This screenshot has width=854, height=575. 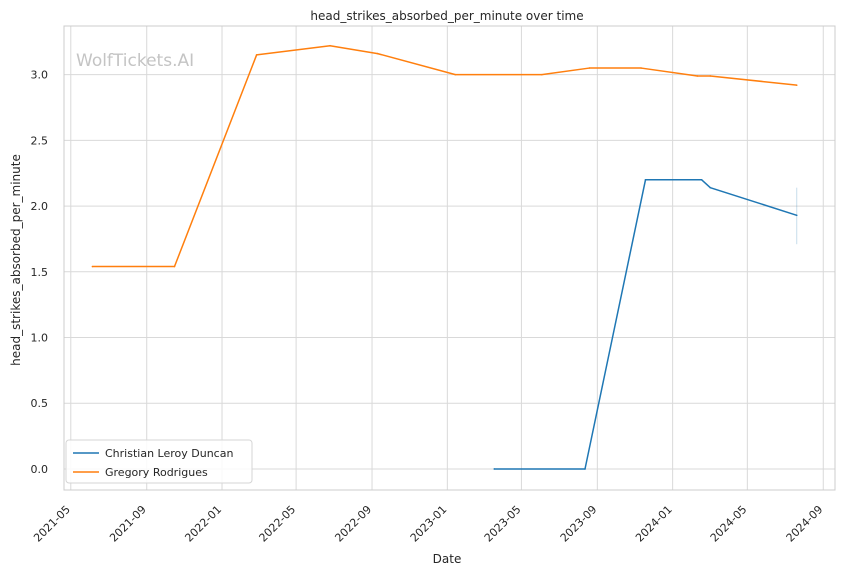 I want to click on legend-box, so click(x=159, y=461).